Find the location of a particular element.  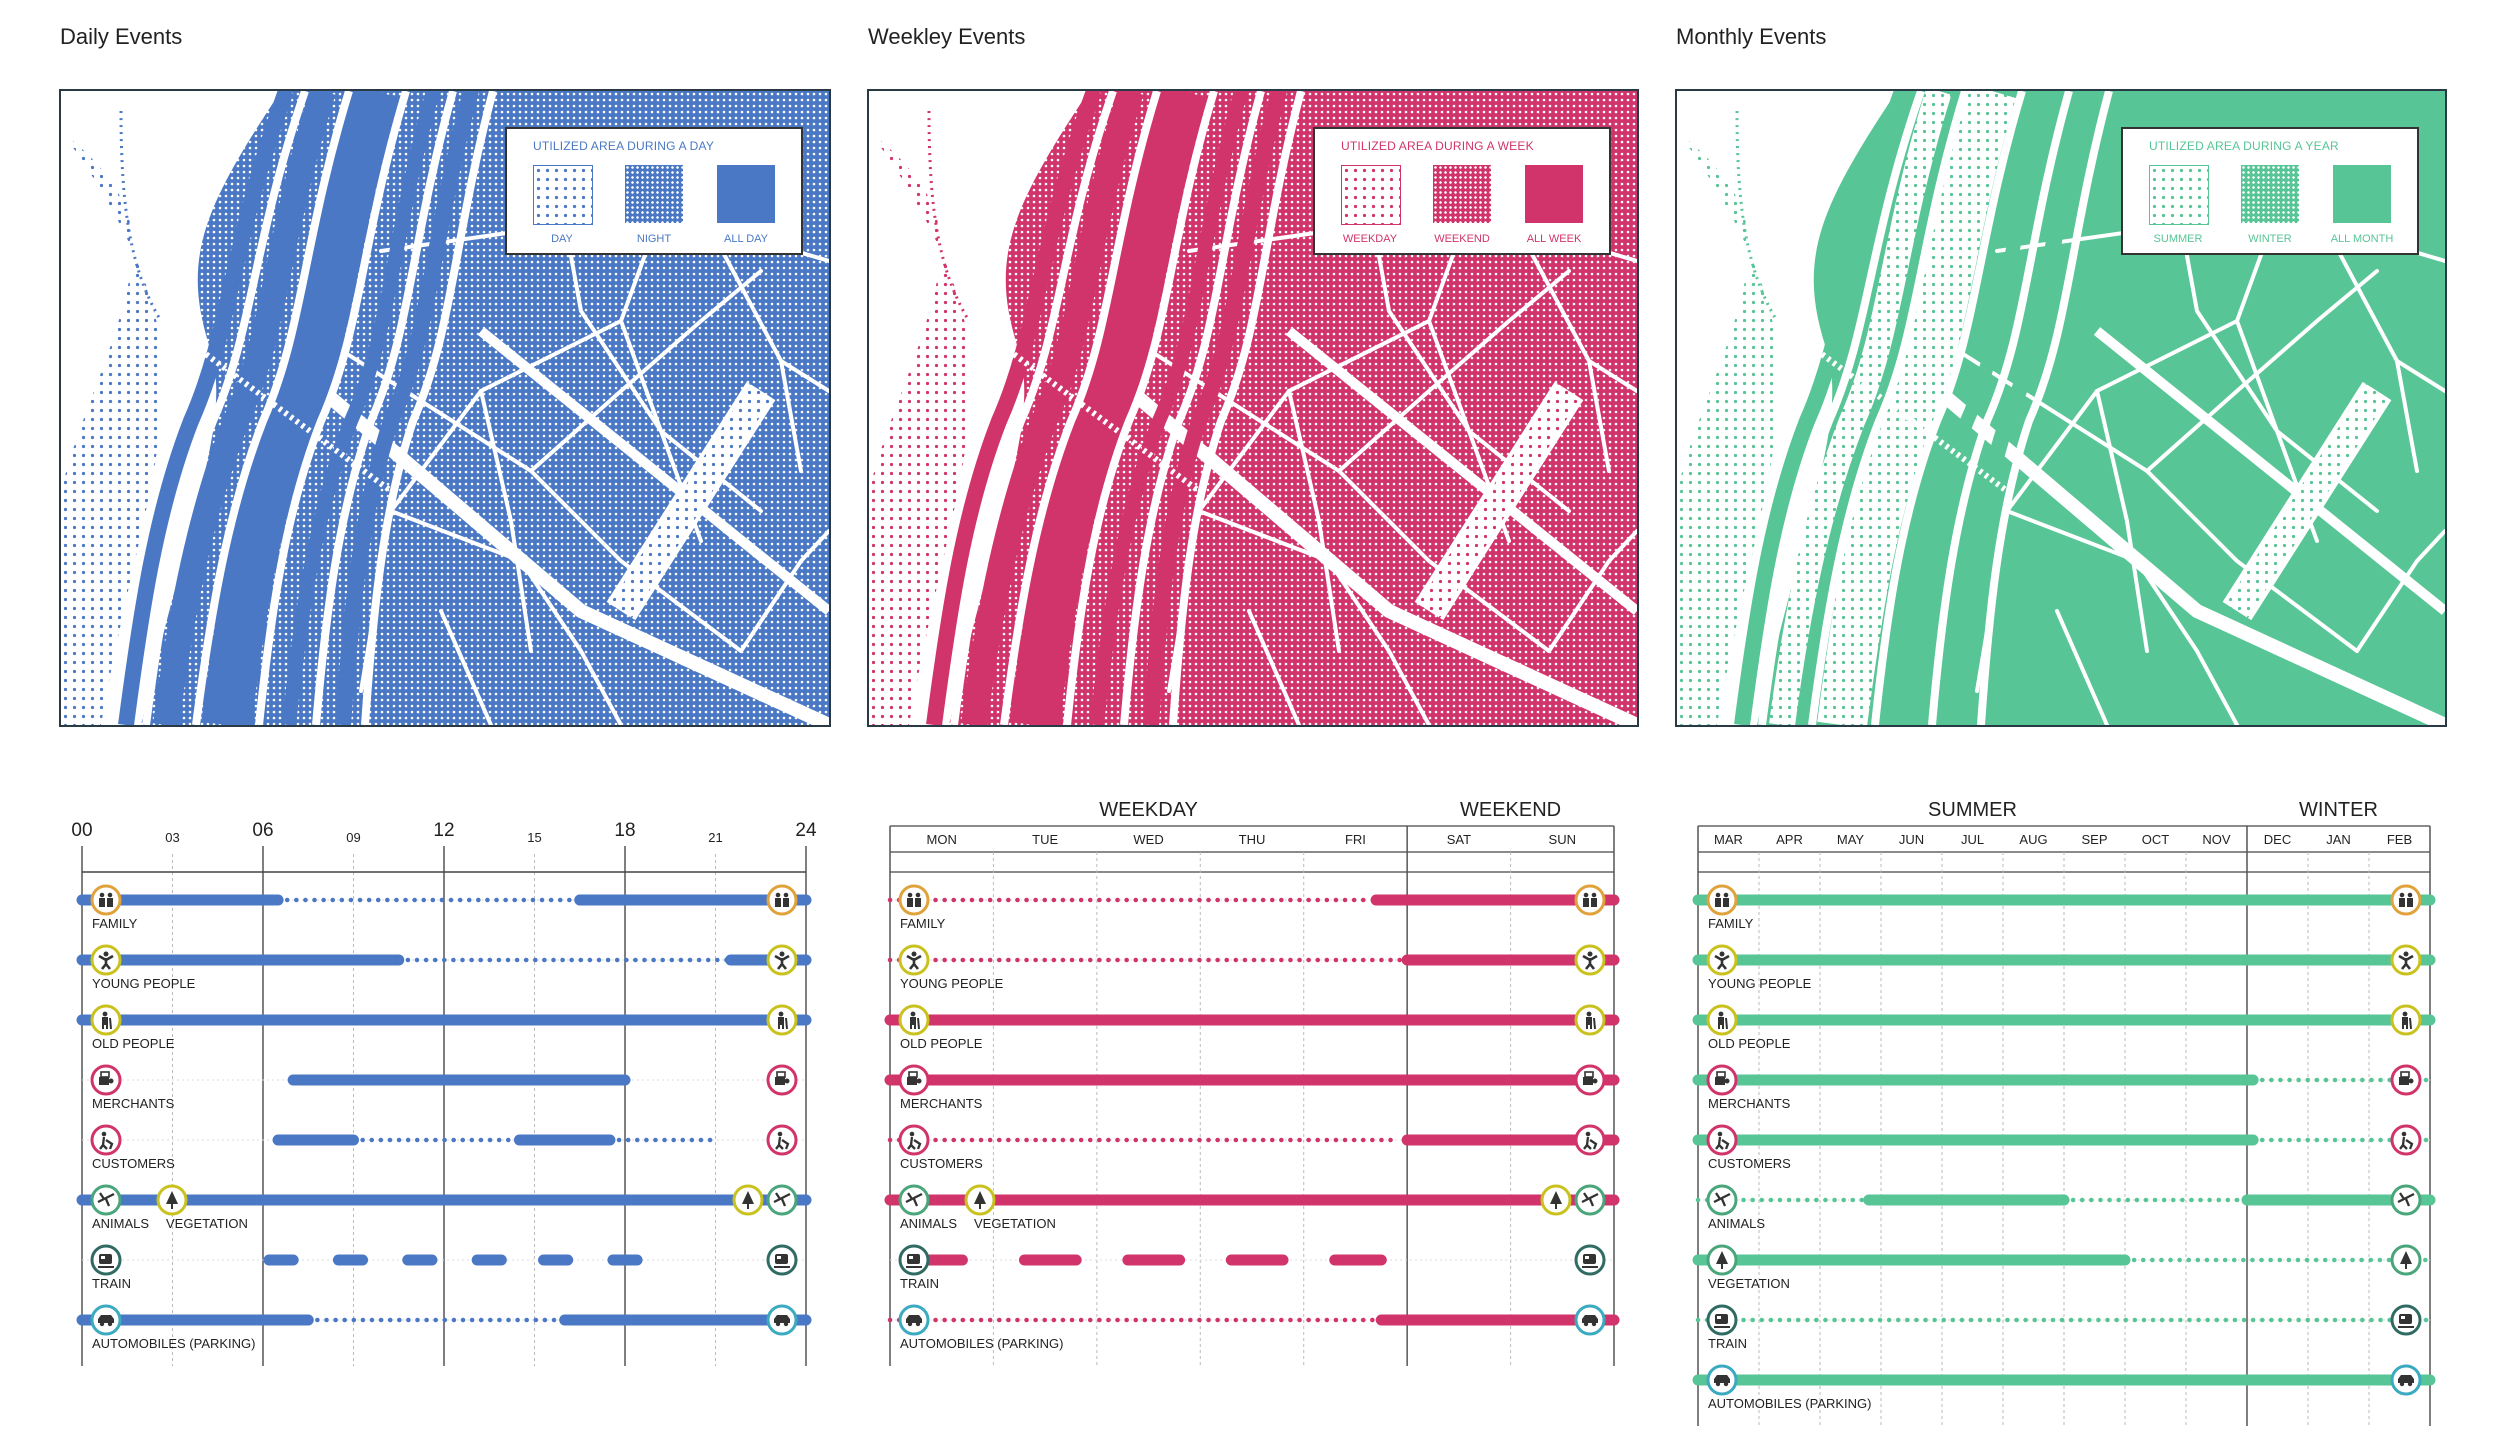

column-label: WED is located at coordinates (1148, 839).